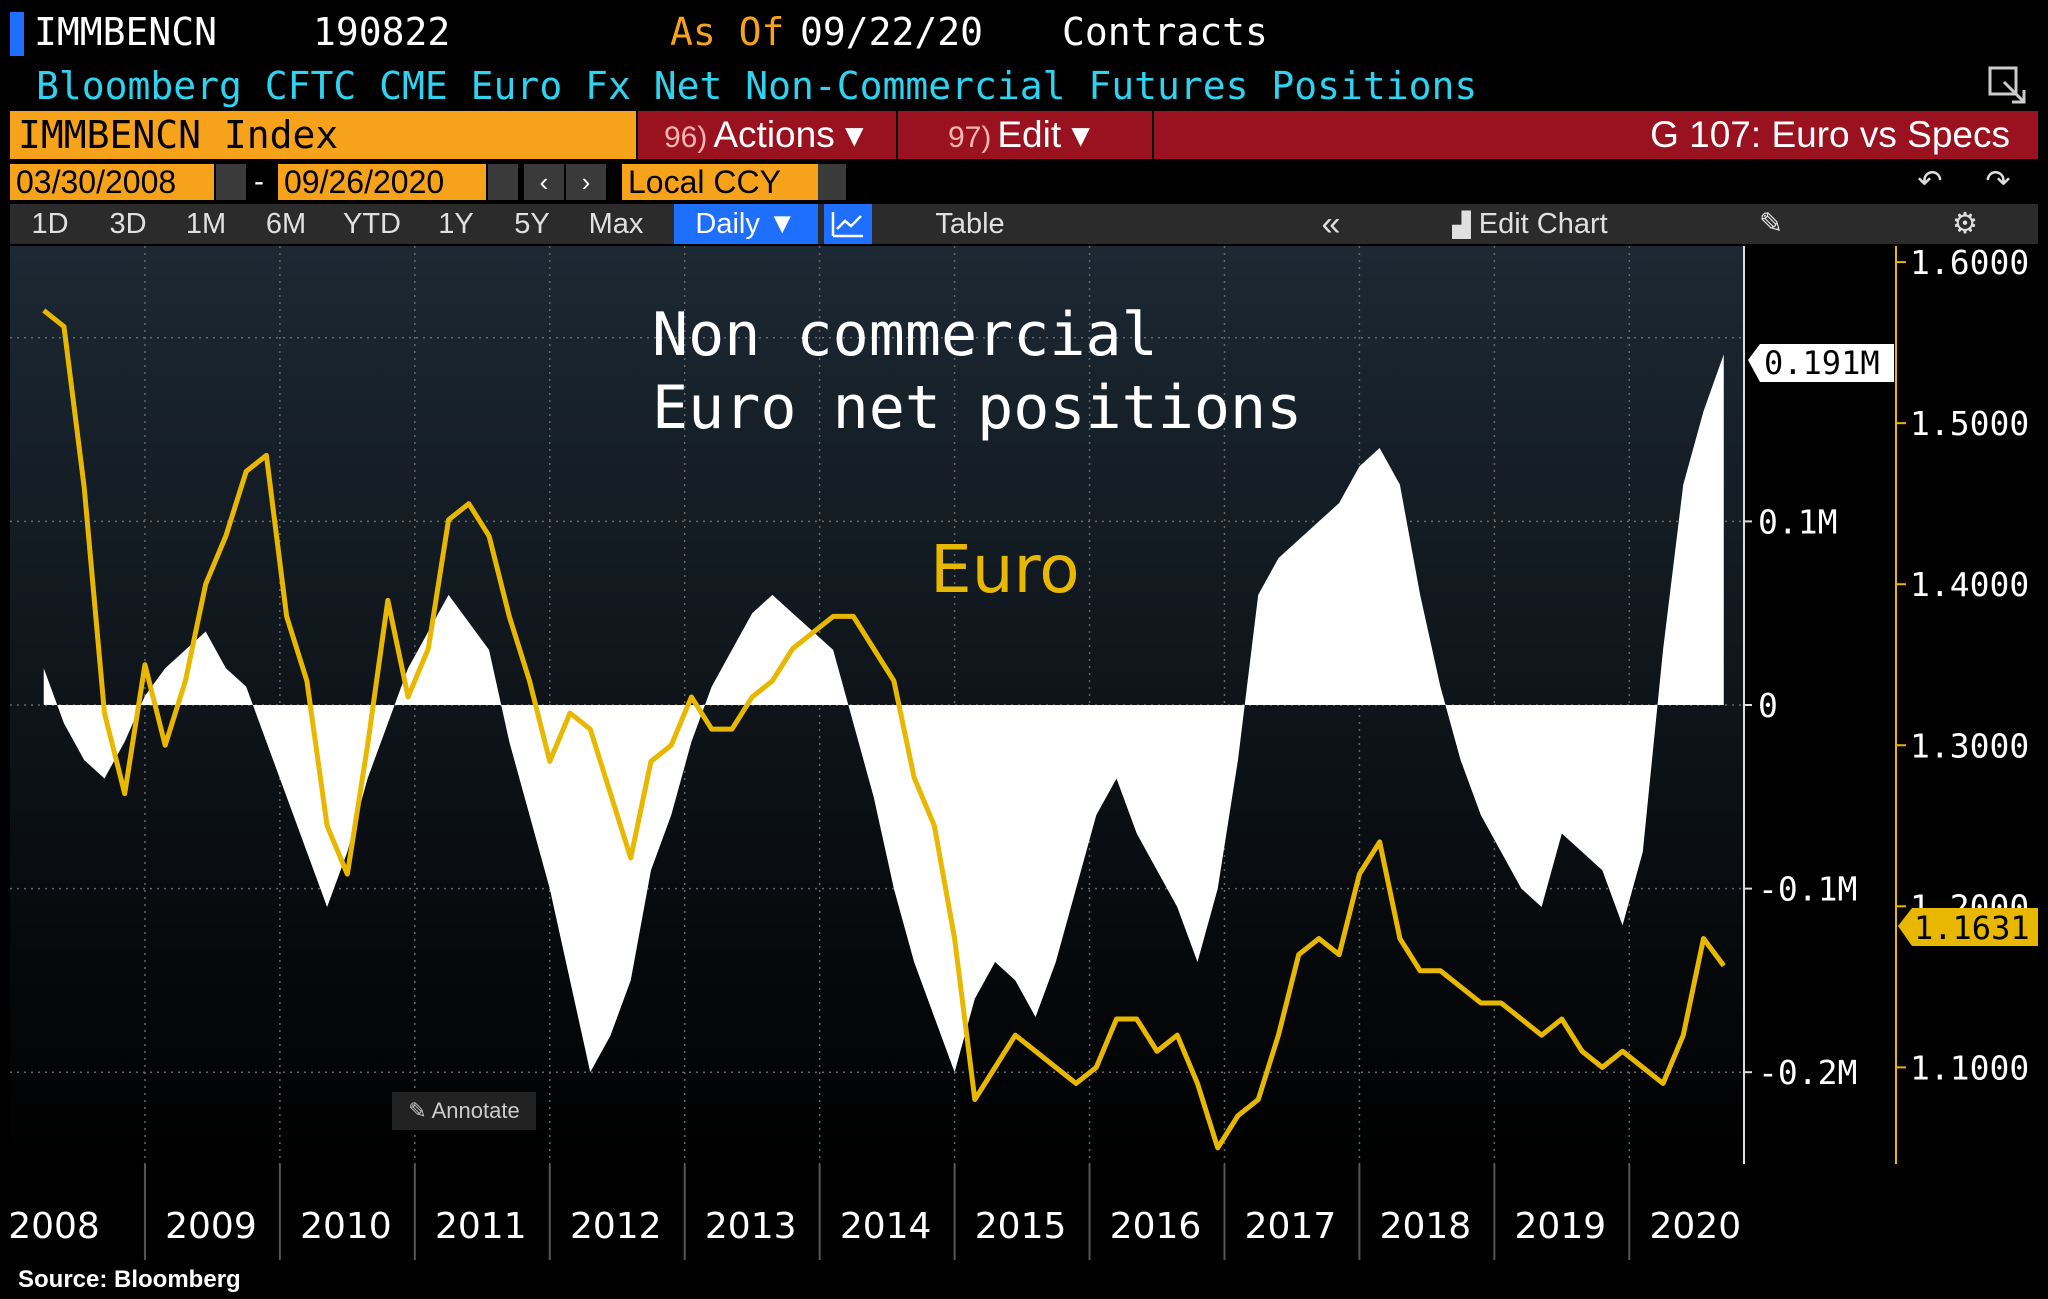  I want to click on annotation-euro-net-positions: Euro net positions, so click(977, 408).